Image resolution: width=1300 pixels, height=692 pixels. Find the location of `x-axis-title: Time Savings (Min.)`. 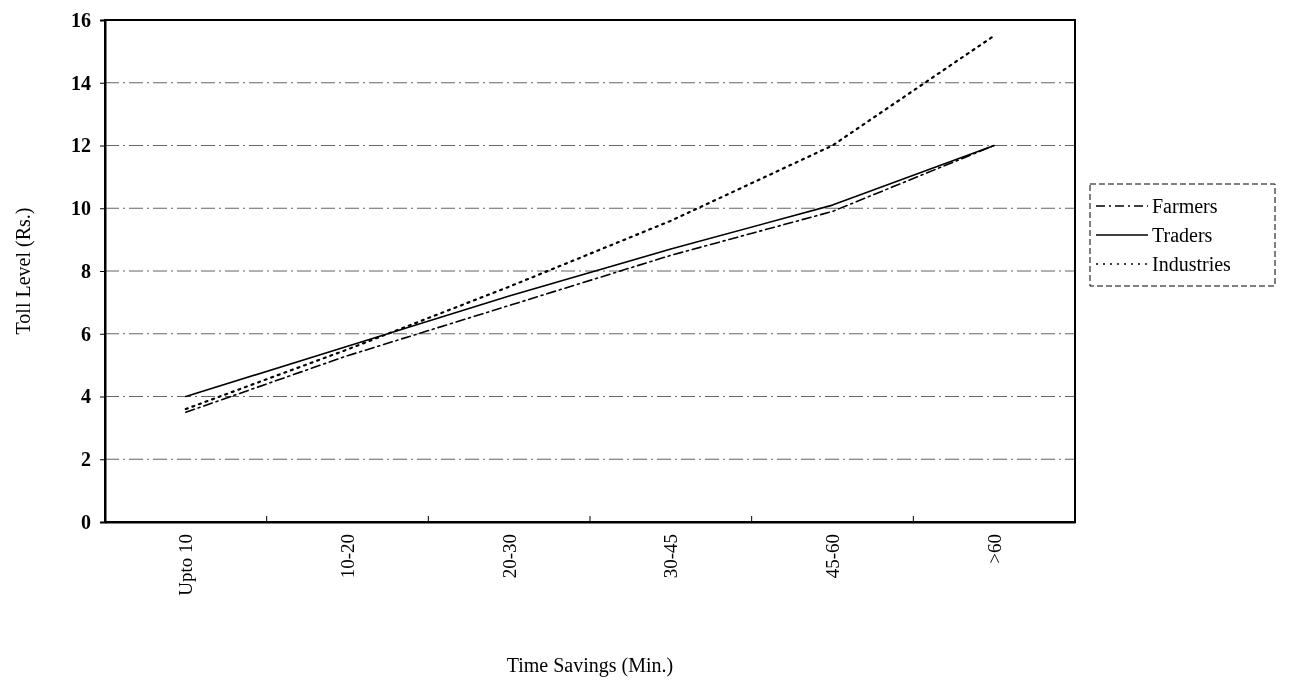

x-axis-title: Time Savings (Min.) is located at coordinates (590, 665).